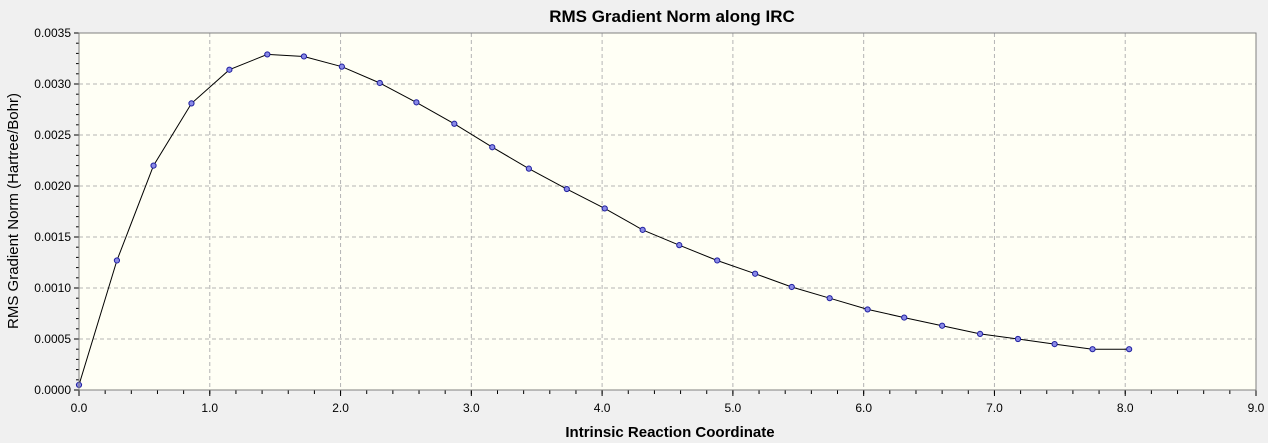 Image resolution: width=1268 pixels, height=443 pixels. What do you see at coordinates (52, 237) in the screenshot?
I see `y-tick-label: 0.0015` at bounding box center [52, 237].